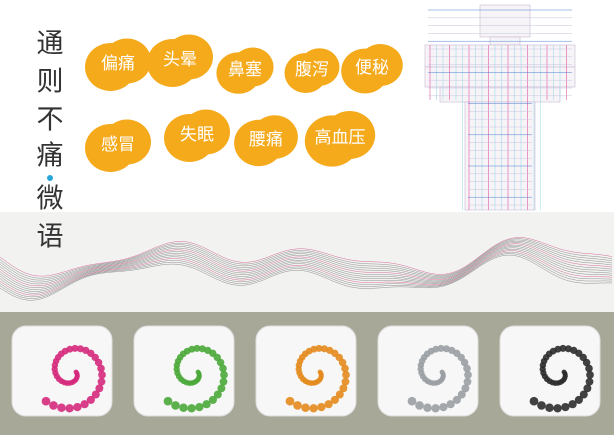 Image resolution: width=614 pixels, height=435 pixels. What do you see at coordinates (245, 70) in the screenshot?
I see `symptom-label: 鼻塞` at bounding box center [245, 70].